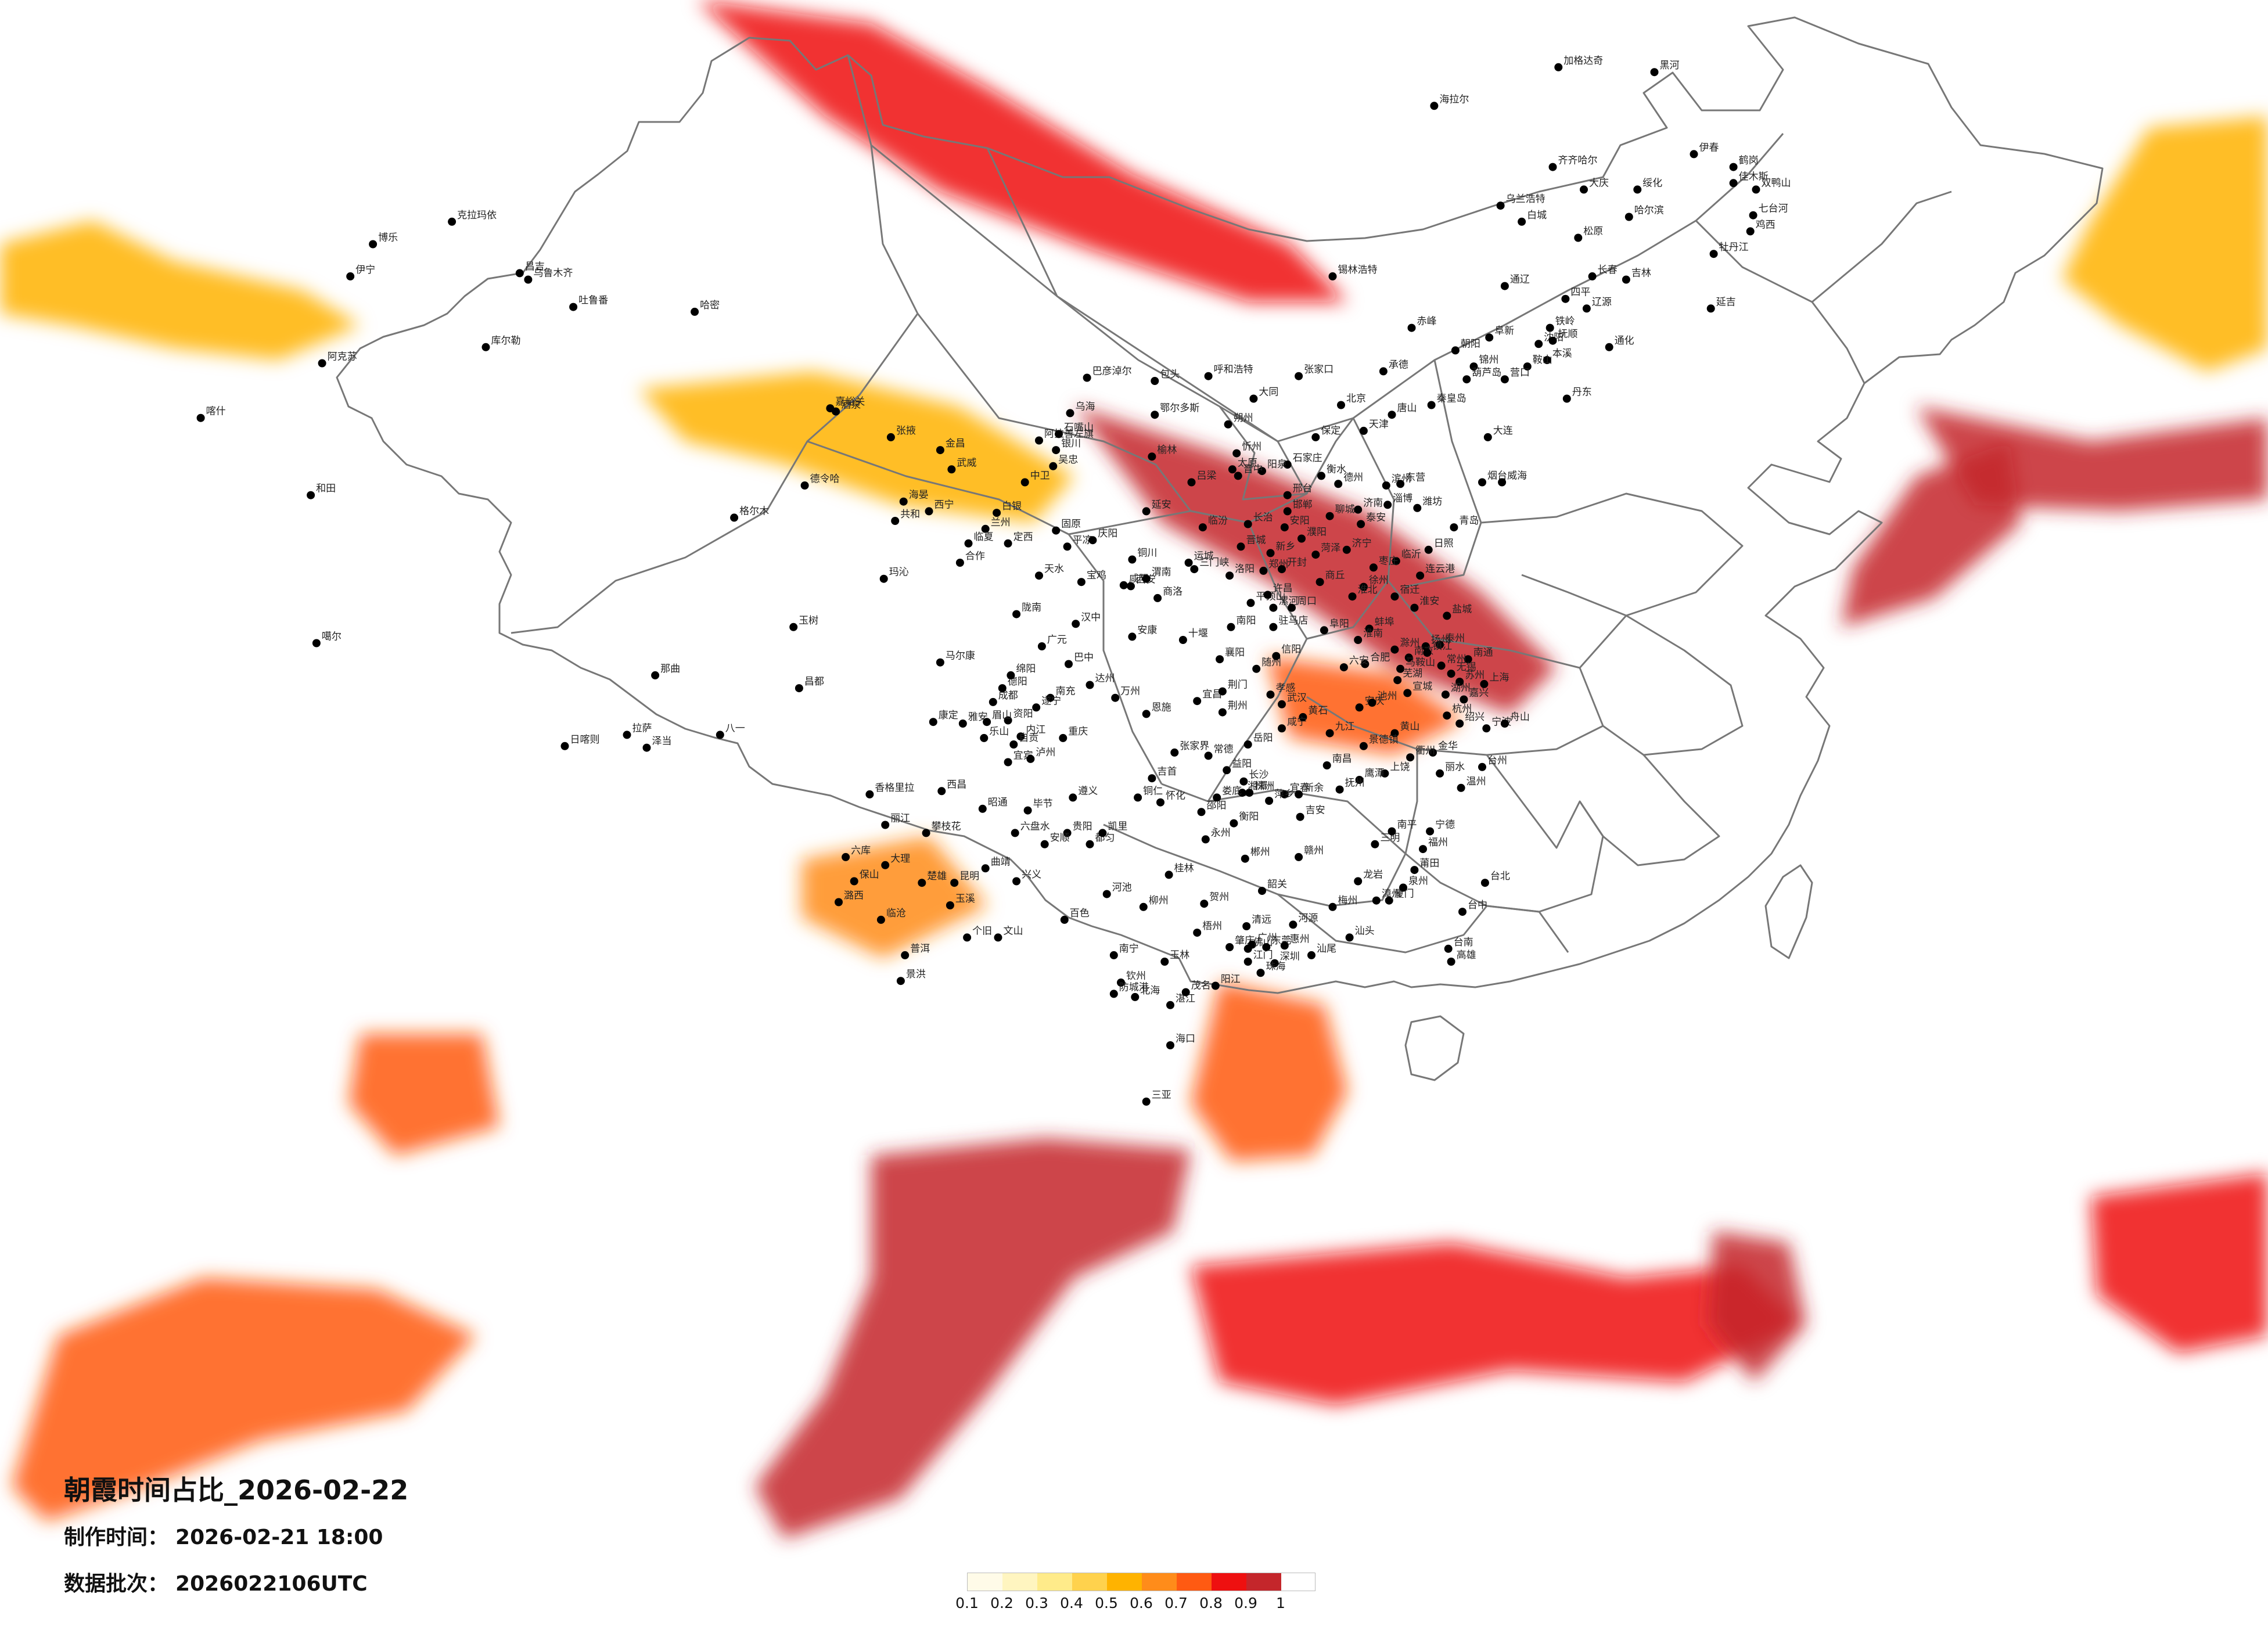 The width and height of the screenshot is (2268, 1626). Describe the element at coordinates (1147, 630) in the screenshot. I see `city-label: 安康` at that location.